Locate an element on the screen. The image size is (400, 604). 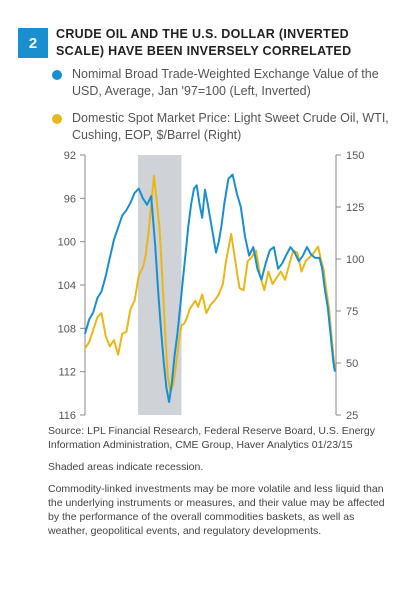
right-tick-label: 150 is located at coordinates (355, 156).